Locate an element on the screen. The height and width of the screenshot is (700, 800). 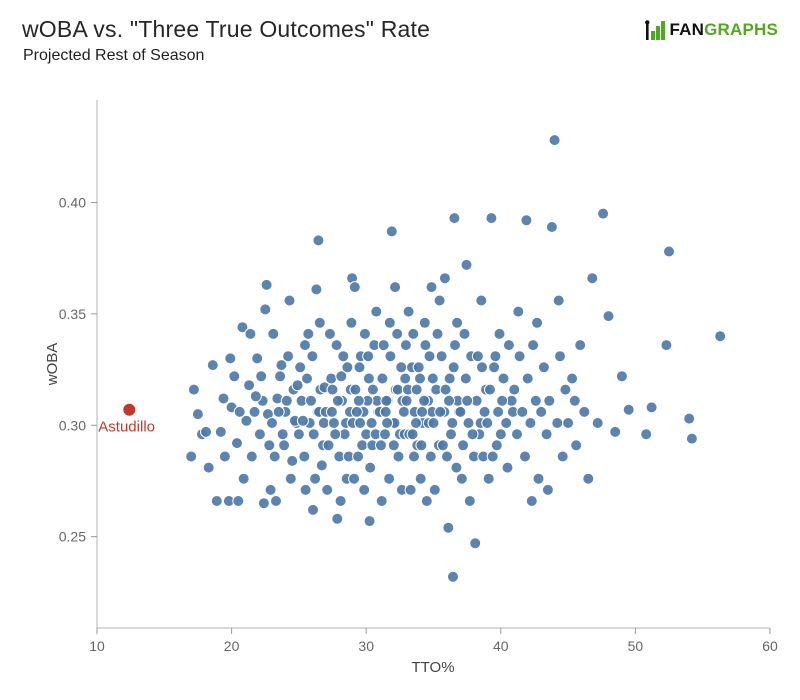
y-tick-label: 0.40 is located at coordinates (72, 202).